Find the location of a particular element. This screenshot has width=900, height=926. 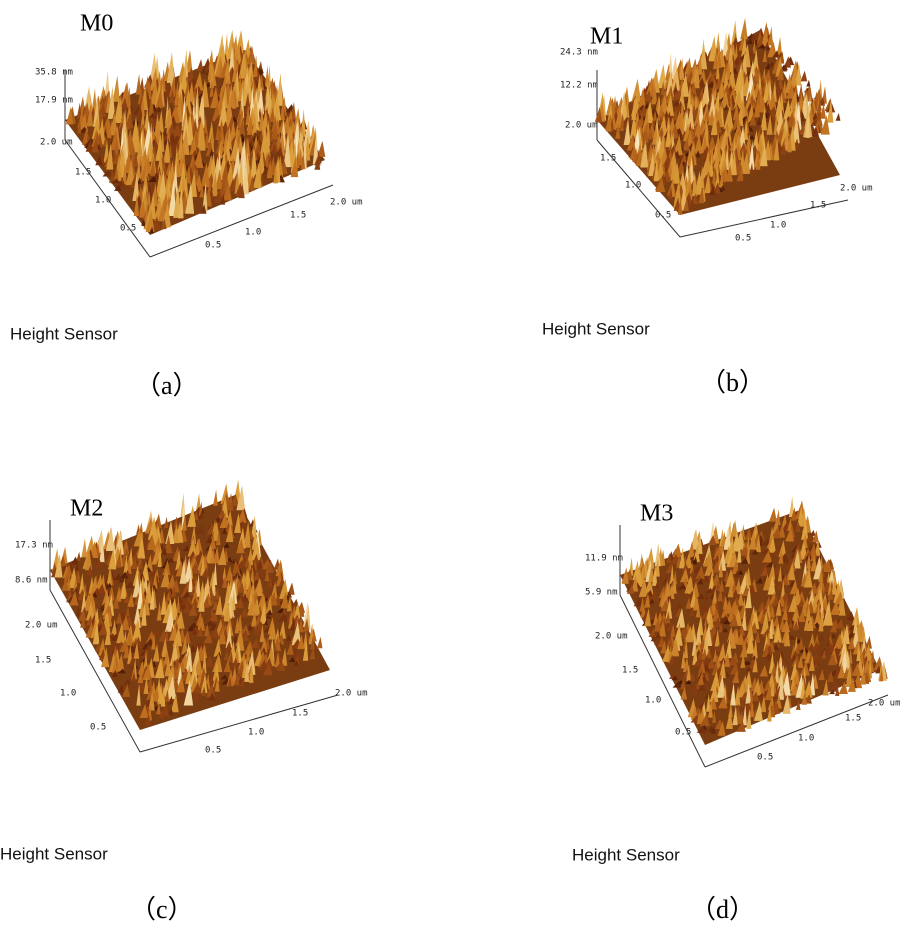

y-tick-label: 0.5 is located at coordinates (683, 733).